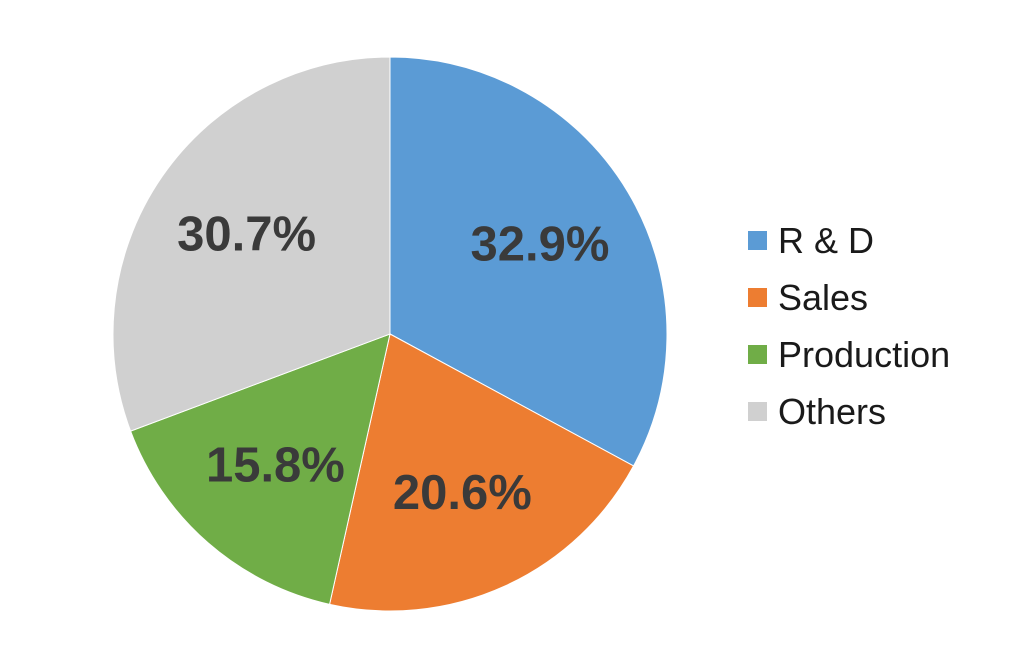 This screenshot has height=669, width=1024. I want to click on legend-swatch-others, so click(757, 411).